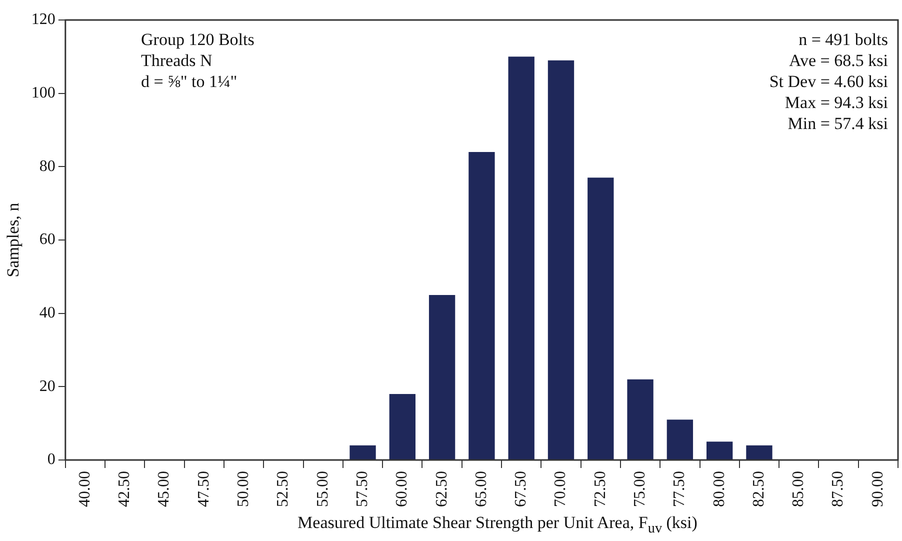 Image resolution: width=902 pixels, height=541 pixels. Describe the element at coordinates (639, 489) in the screenshot. I see `x-tick-label: 75.00` at that location.